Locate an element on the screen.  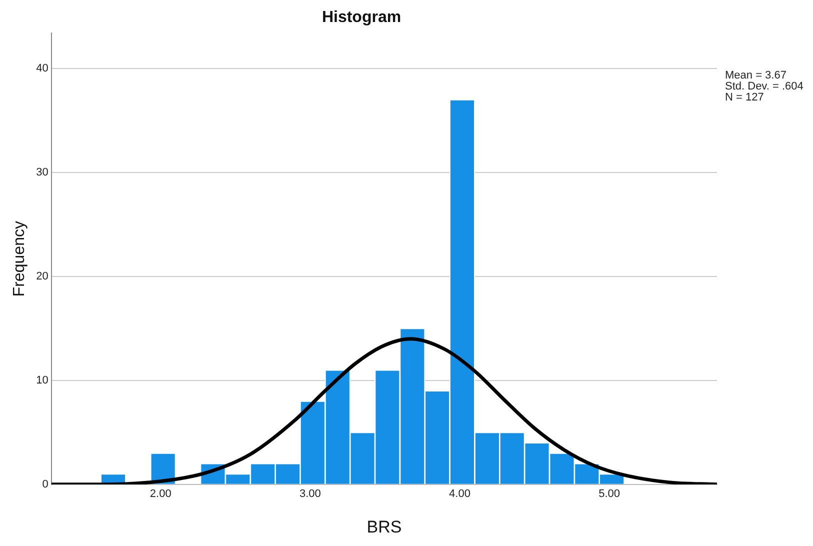
chart-title: Histogram is located at coordinates (362, 17).